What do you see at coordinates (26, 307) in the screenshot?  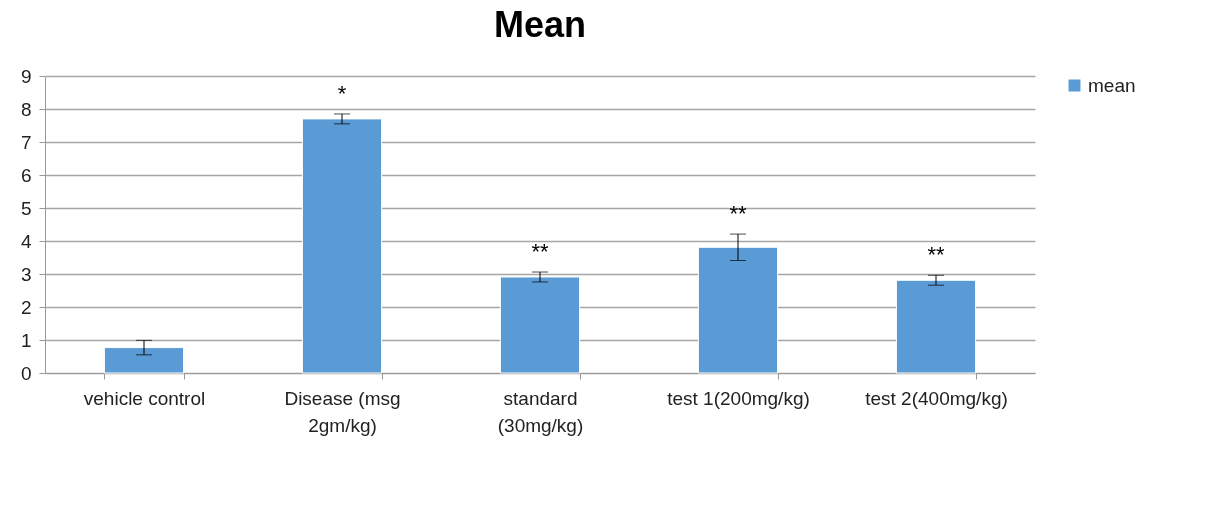 I see `y-tick-label: 2` at bounding box center [26, 307].